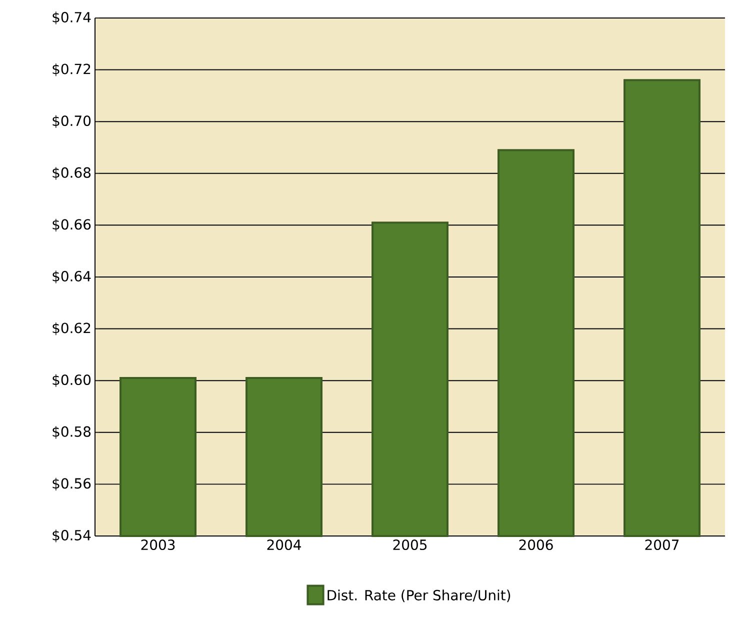 This screenshot has width=730, height=631. Describe the element at coordinates (284, 545) in the screenshot. I see `x-tick-label: 2004` at that location.